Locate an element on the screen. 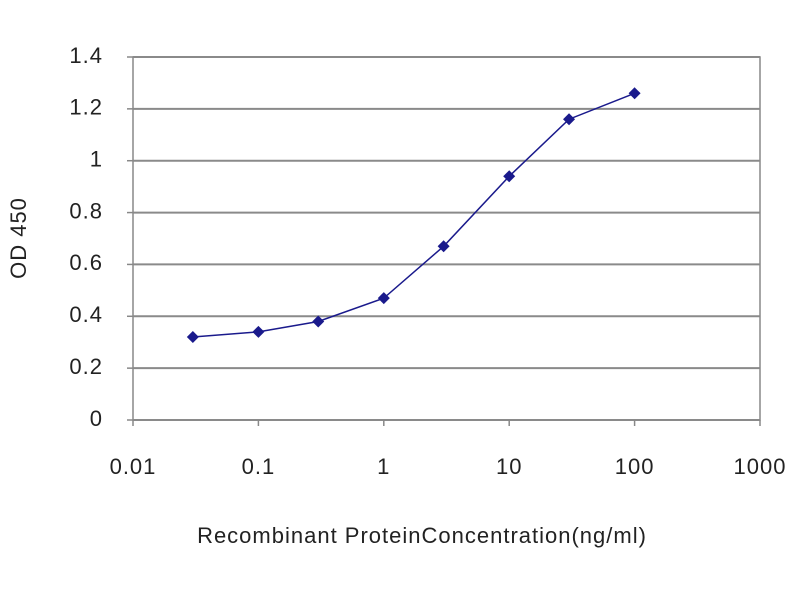  y-tick-label: 1 is located at coordinates (96, 159).